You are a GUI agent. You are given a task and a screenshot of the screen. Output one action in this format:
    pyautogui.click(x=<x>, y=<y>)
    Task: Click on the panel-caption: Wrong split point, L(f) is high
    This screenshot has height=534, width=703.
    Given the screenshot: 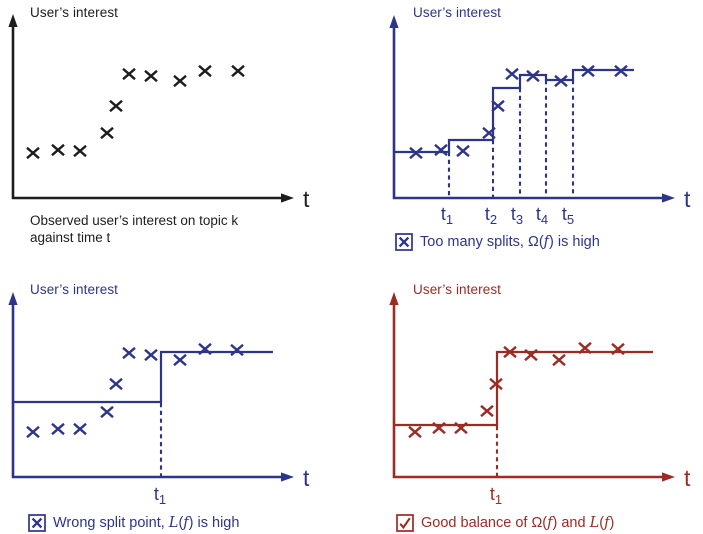 What is the action you would take?
    pyautogui.click(x=133, y=523)
    